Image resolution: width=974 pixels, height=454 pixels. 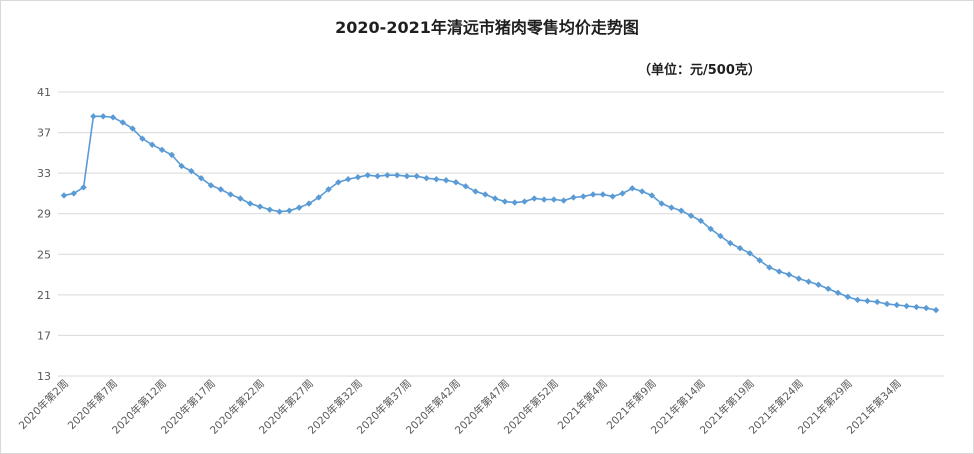 What do you see at coordinates (631, 404) in the screenshot?
I see `x-tick-label: 2021年第9周` at bounding box center [631, 404].